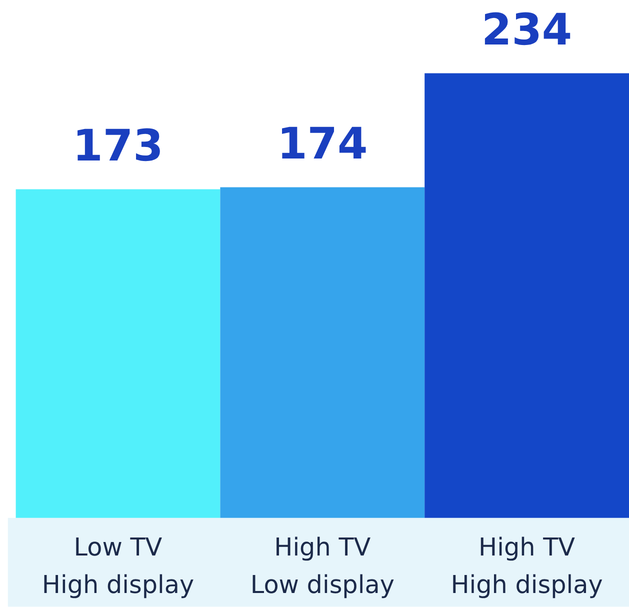 The height and width of the screenshot is (610, 629). What do you see at coordinates (118, 147) in the screenshot?
I see `data-label: 173` at bounding box center [118, 147].